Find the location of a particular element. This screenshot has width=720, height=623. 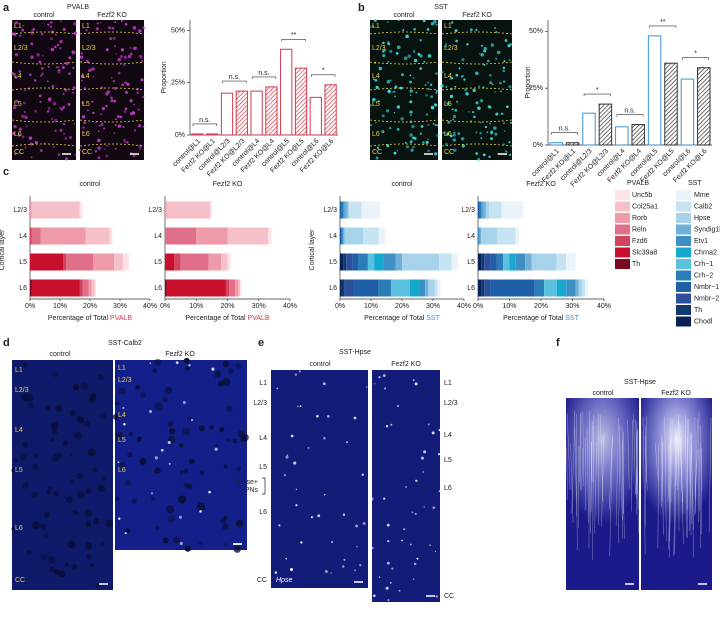

image-label: Fezf2 KO is located at coordinates (477, 15).